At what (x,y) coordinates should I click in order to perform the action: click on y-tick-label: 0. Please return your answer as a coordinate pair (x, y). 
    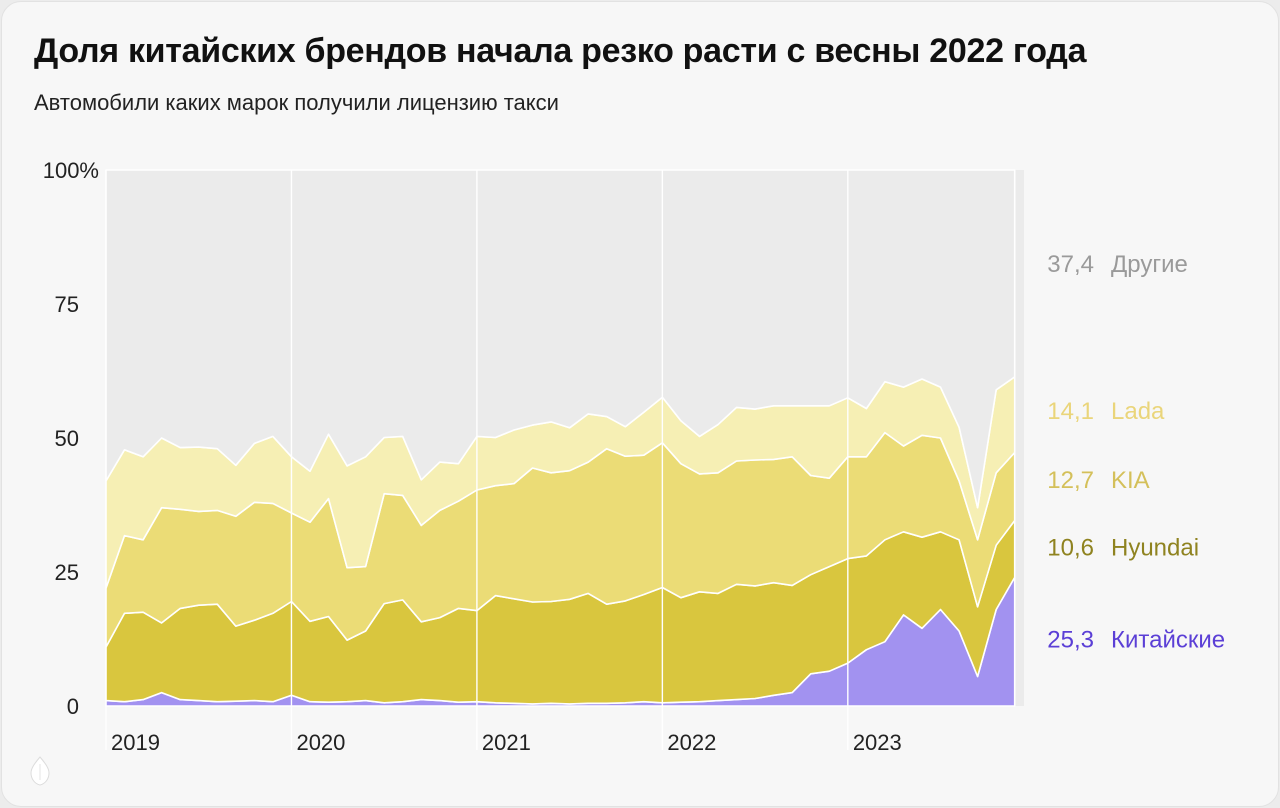
    Looking at the image, I should click on (73, 706).